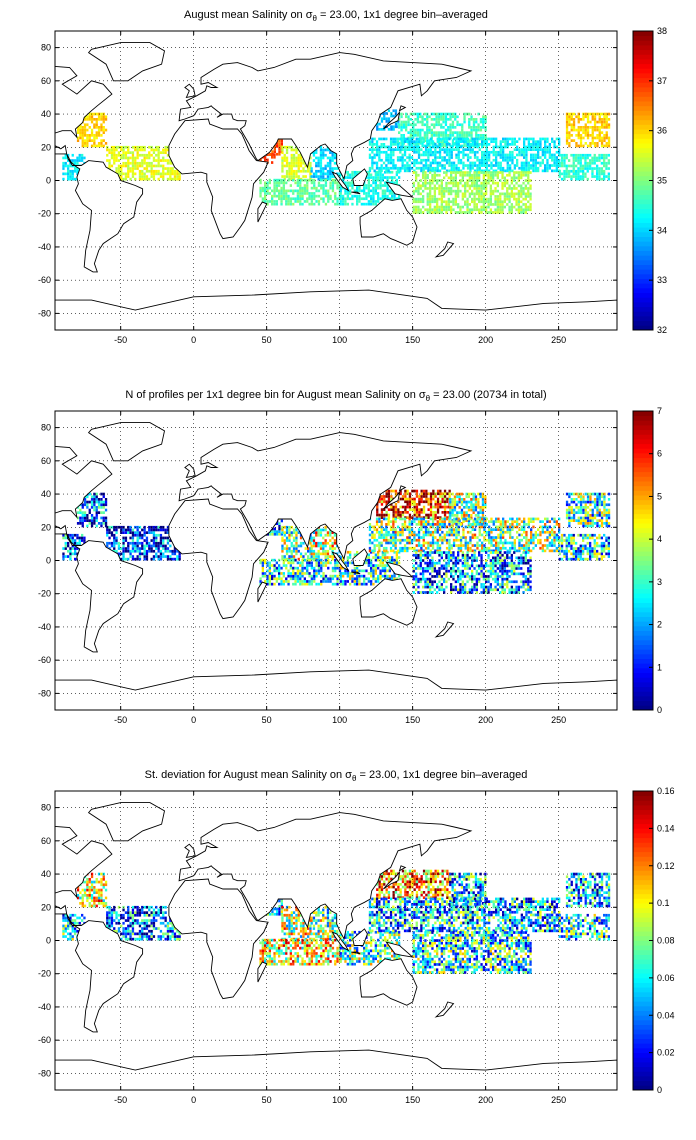 The image size is (696, 1140). I want to click on x-tick-label: -50, so click(120, 340).